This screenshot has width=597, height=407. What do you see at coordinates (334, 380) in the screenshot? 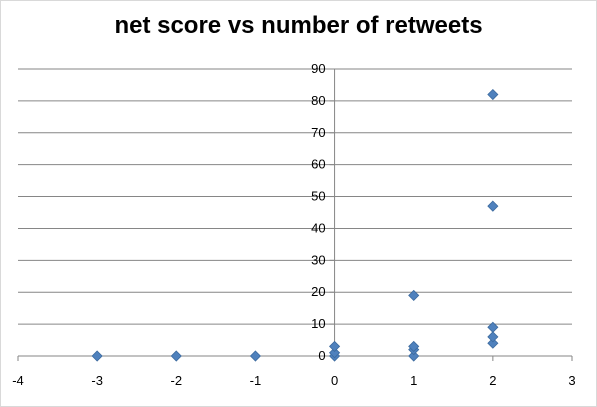
I see `x-tick-label: 0` at bounding box center [334, 380].